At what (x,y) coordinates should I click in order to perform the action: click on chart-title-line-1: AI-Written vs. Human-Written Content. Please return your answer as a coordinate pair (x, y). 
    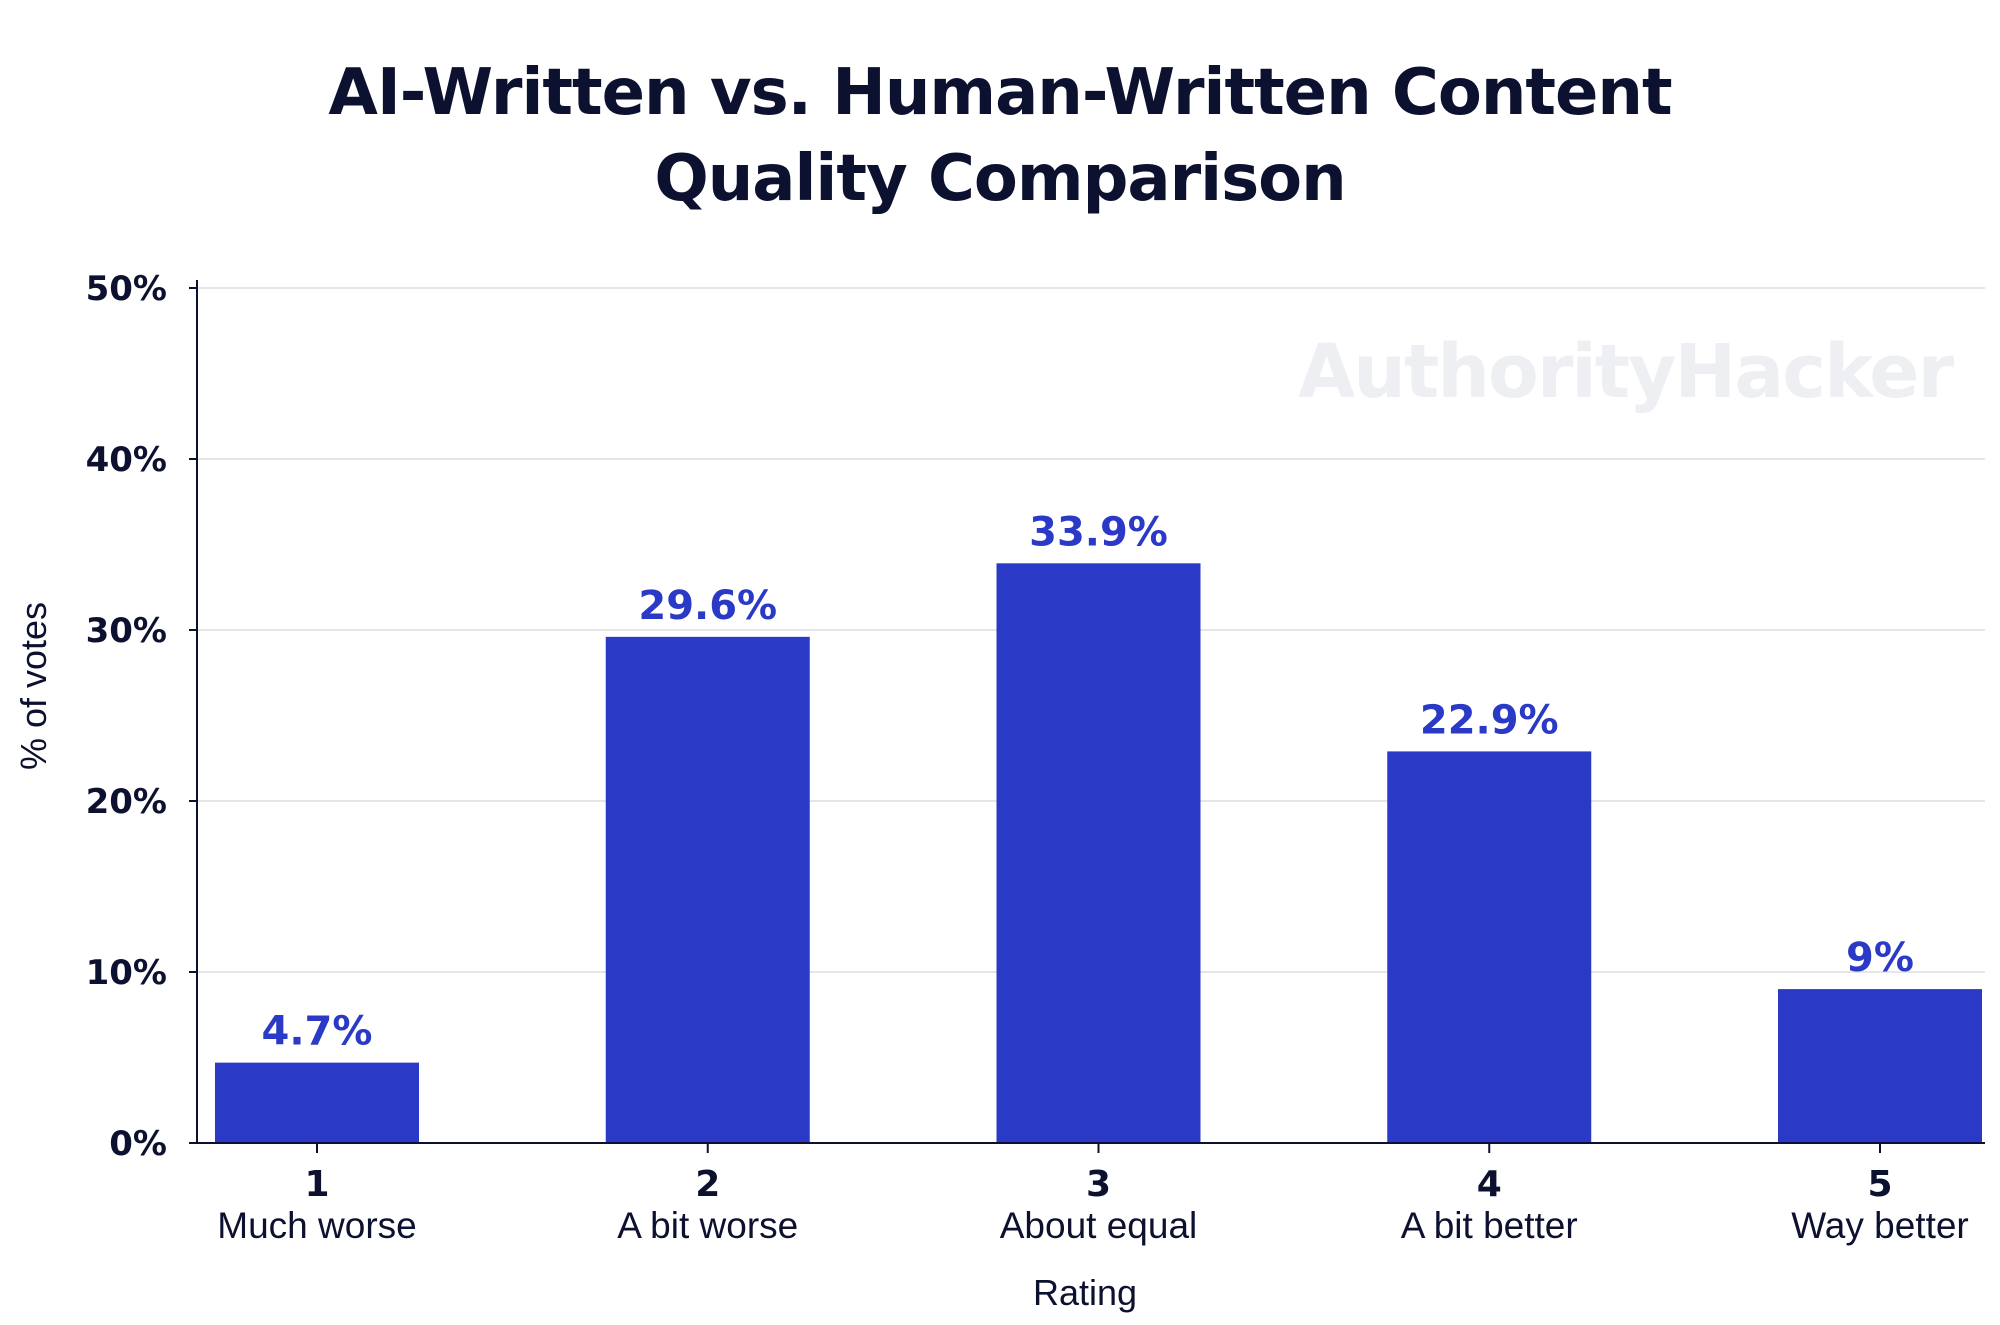
    Looking at the image, I should click on (1000, 93).